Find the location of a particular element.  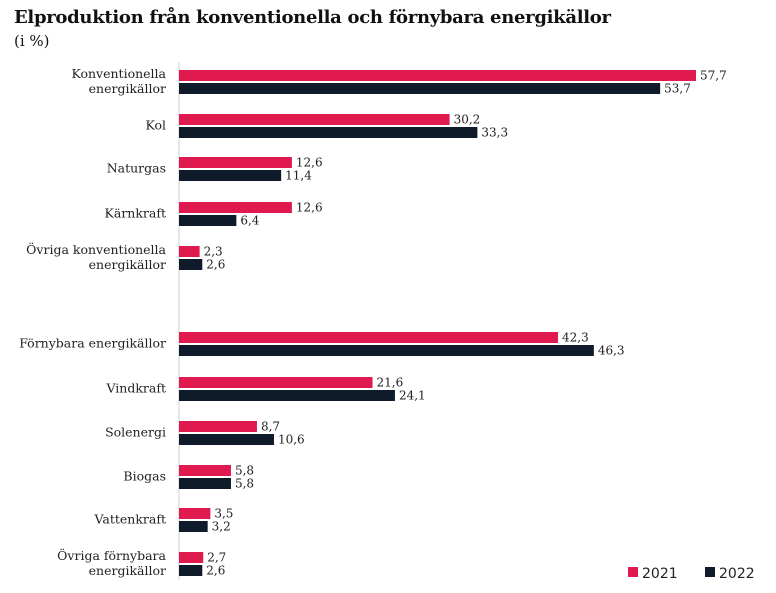

category-label: Solenergi is located at coordinates (135, 432).